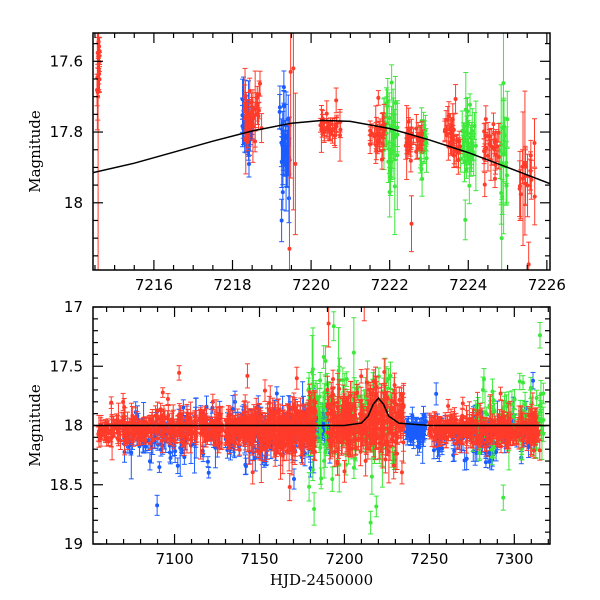  Describe the element at coordinates (66, 61) in the screenshot. I see `y-tick-label: 17.6` at that location.